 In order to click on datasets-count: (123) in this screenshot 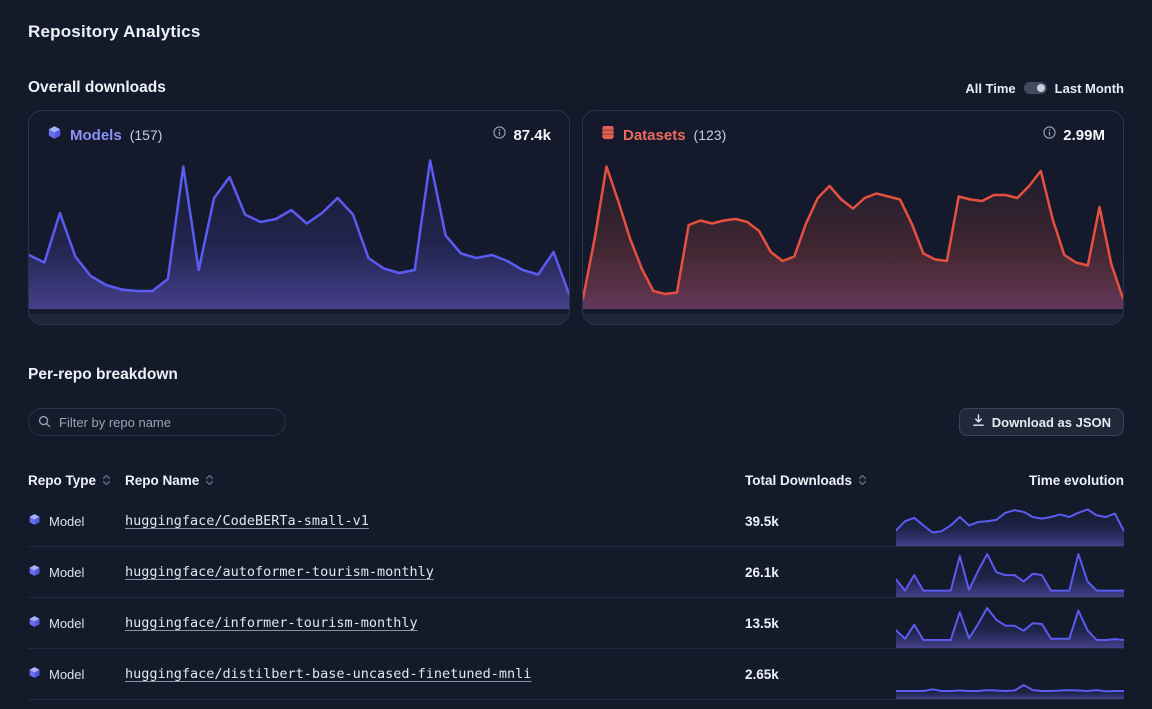, I will do `click(710, 135)`.